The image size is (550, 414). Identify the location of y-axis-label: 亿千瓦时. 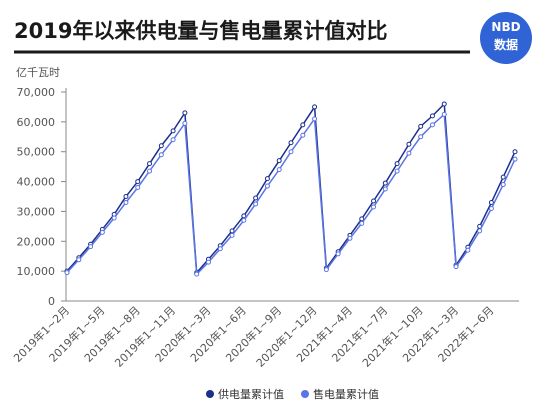
(38, 72).